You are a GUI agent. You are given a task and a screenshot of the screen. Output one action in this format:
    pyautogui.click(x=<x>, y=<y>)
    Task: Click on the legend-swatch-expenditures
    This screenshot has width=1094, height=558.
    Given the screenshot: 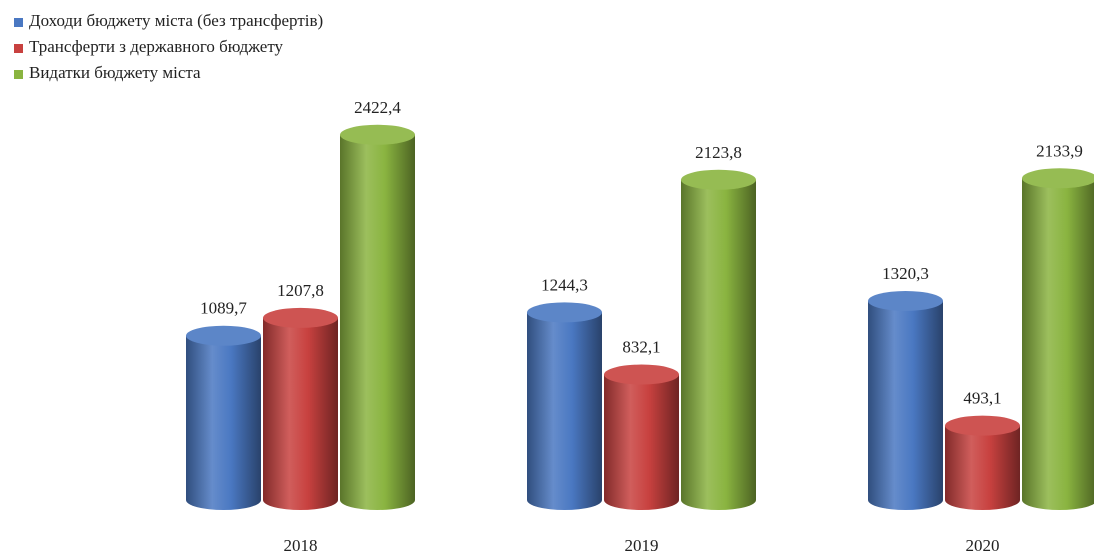 What is the action you would take?
    pyautogui.click(x=18, y=74)
    